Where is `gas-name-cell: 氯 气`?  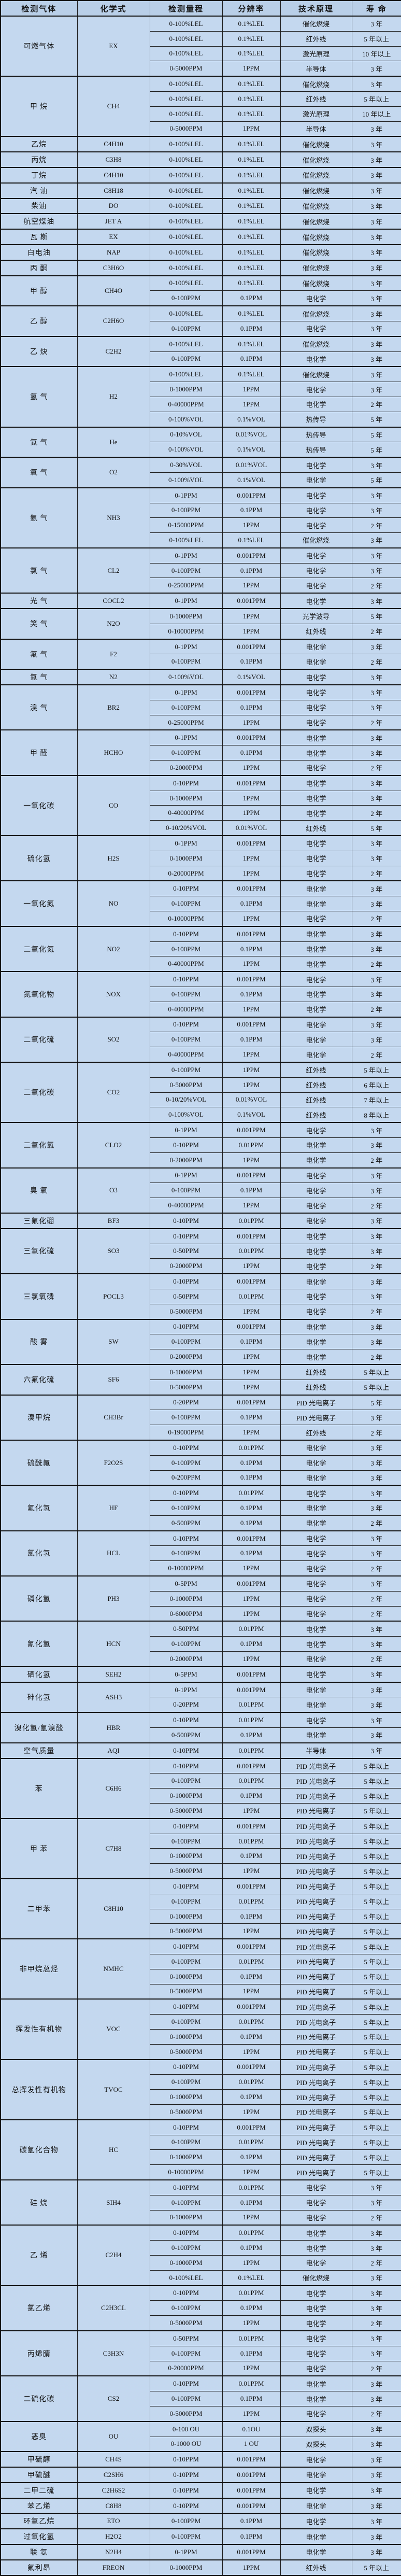 gas-name-cell: 氯 气 is located at coordinates (39, 570).